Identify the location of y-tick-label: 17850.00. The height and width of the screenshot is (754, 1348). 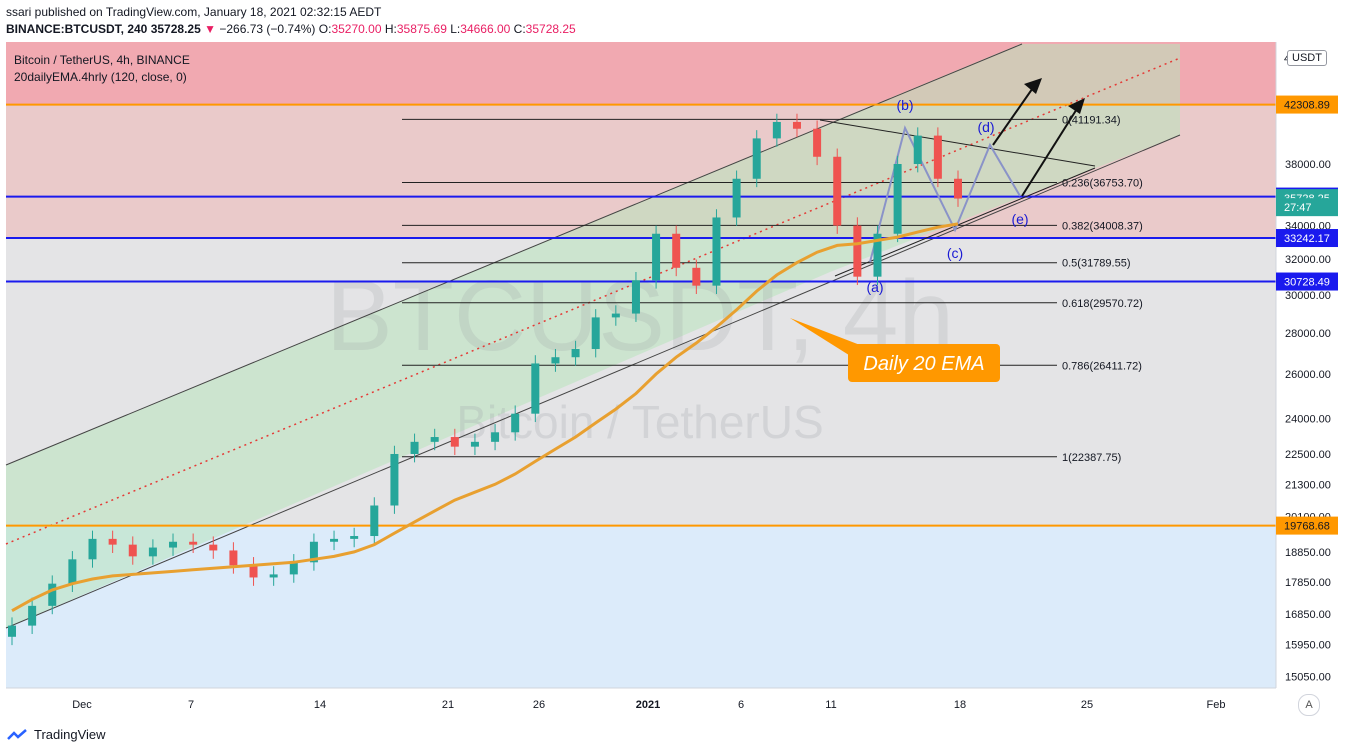
(1308, 583).